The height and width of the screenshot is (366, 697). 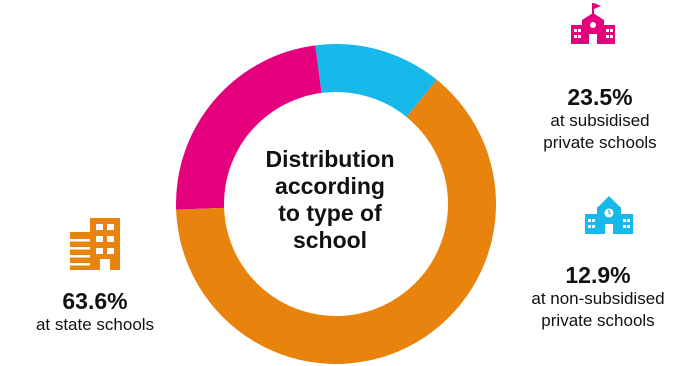 I want to click on subsidised-callout: 23.5% at subsidised private schools, so click(x=600, y=119).